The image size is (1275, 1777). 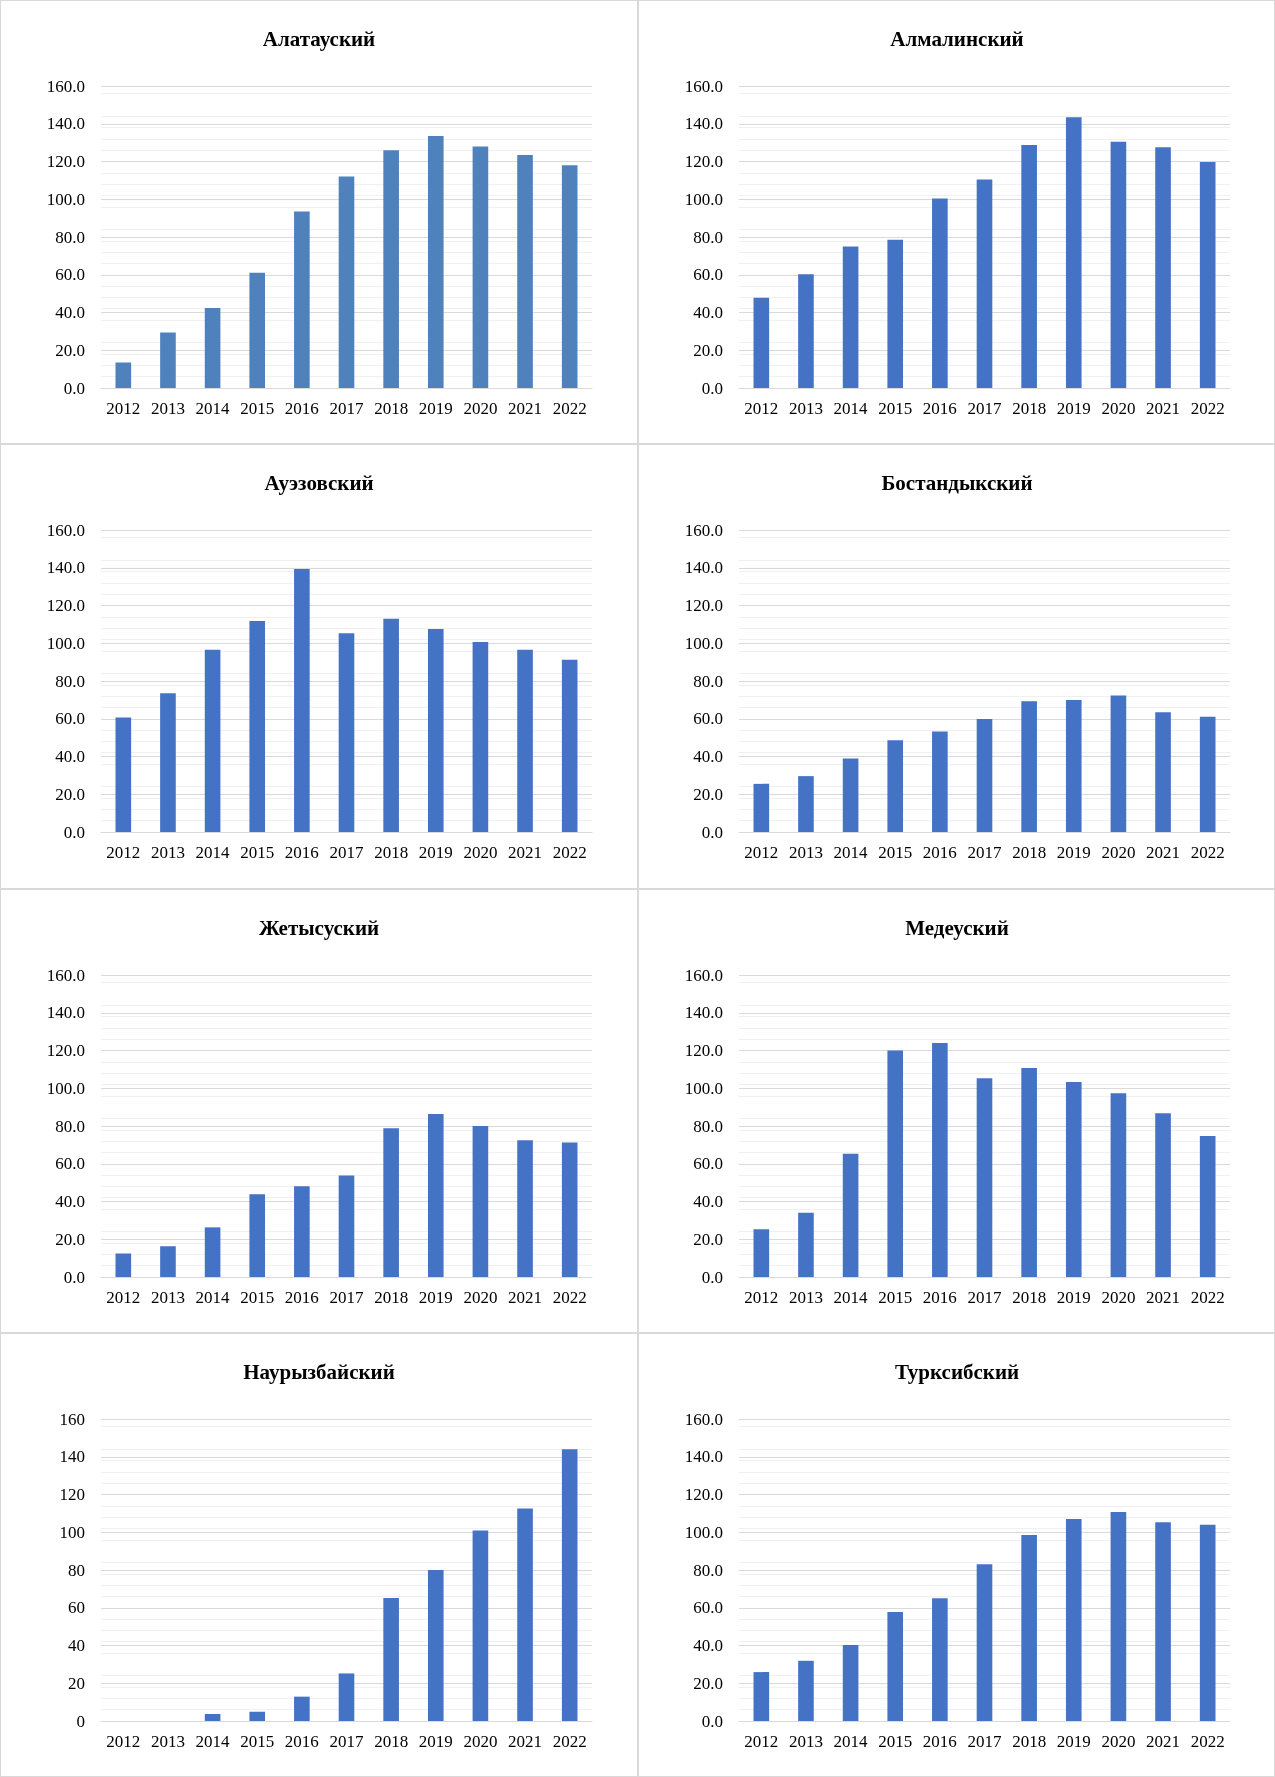 I want to click on y-tick-label: 60, so click(x=76, y=1607).